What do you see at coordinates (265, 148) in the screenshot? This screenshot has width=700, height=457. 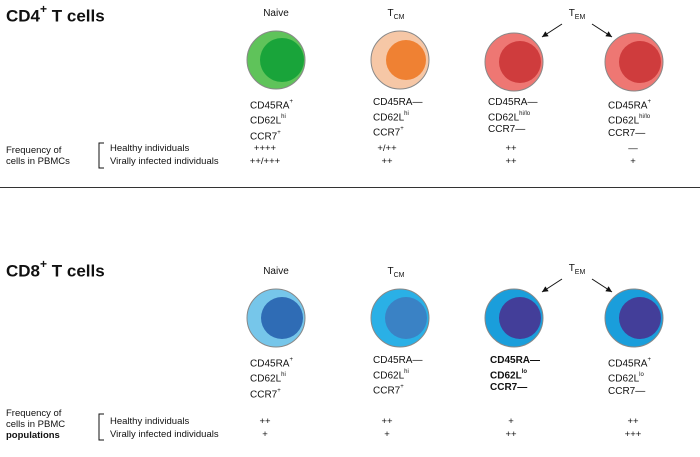 I see `value-cell: ++++` at bounding box center [265, 148].